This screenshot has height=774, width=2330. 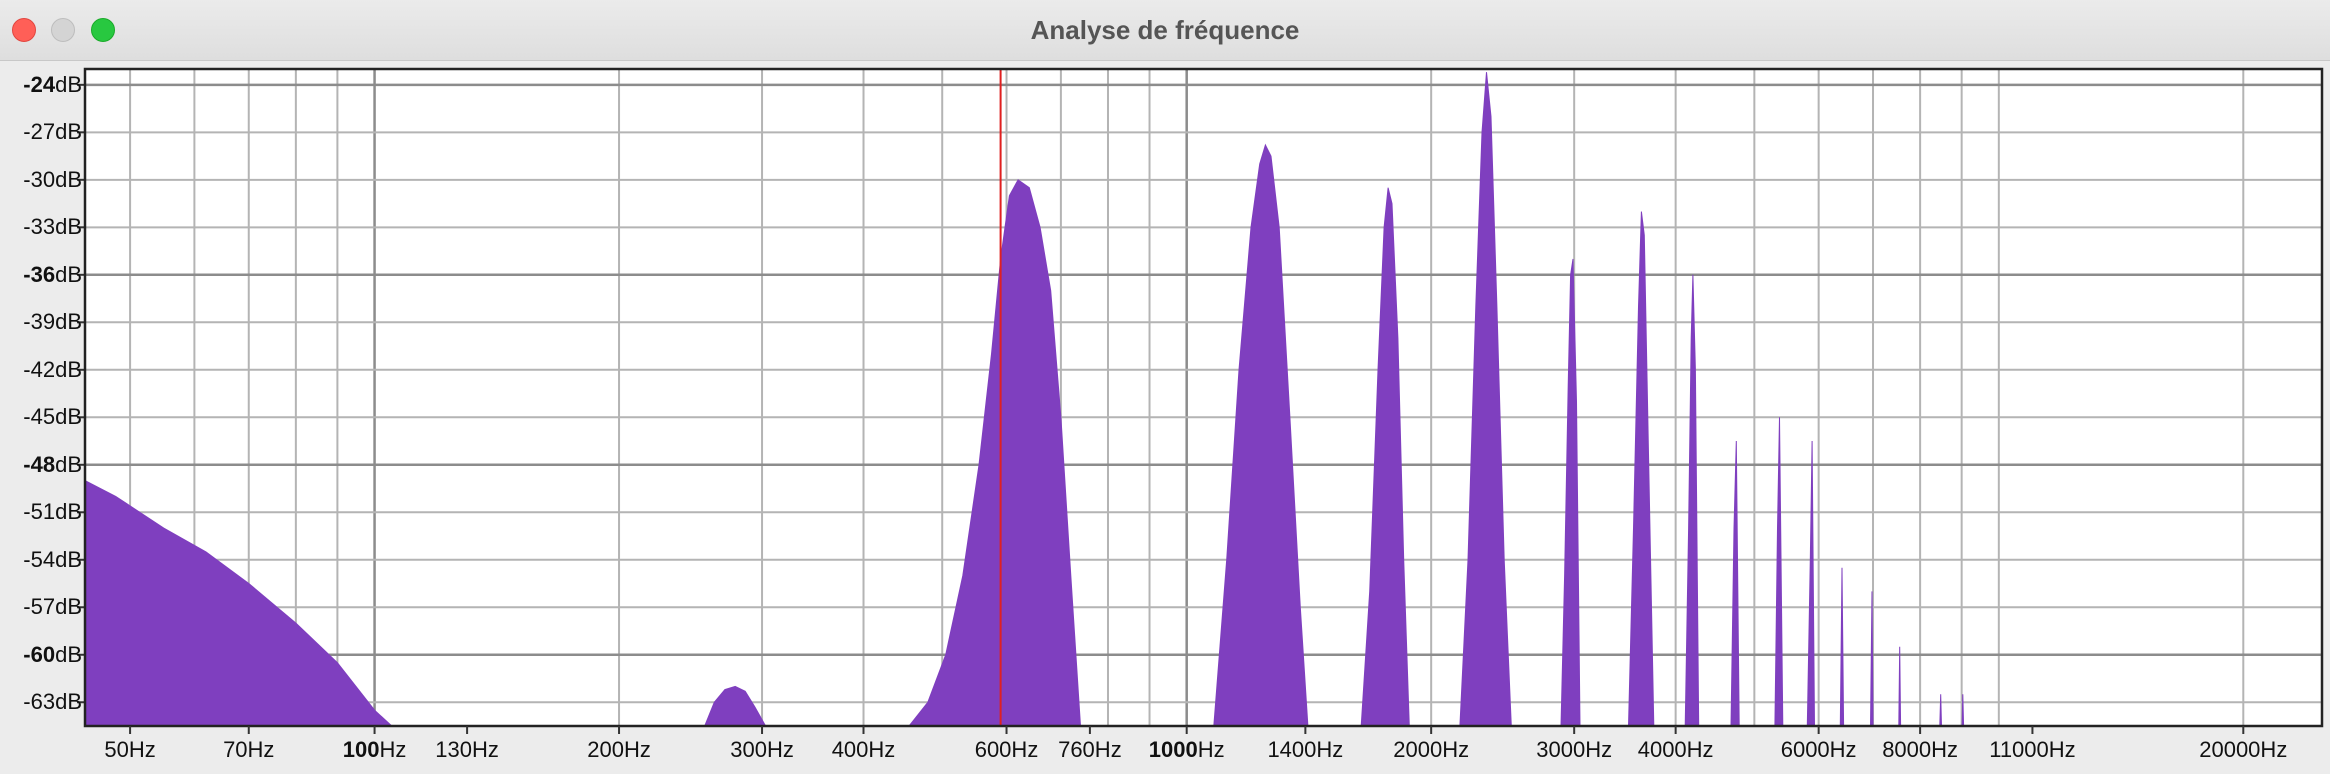 I want to click on x-tick-label: 1400Hz, so click(x=1305, y=750).